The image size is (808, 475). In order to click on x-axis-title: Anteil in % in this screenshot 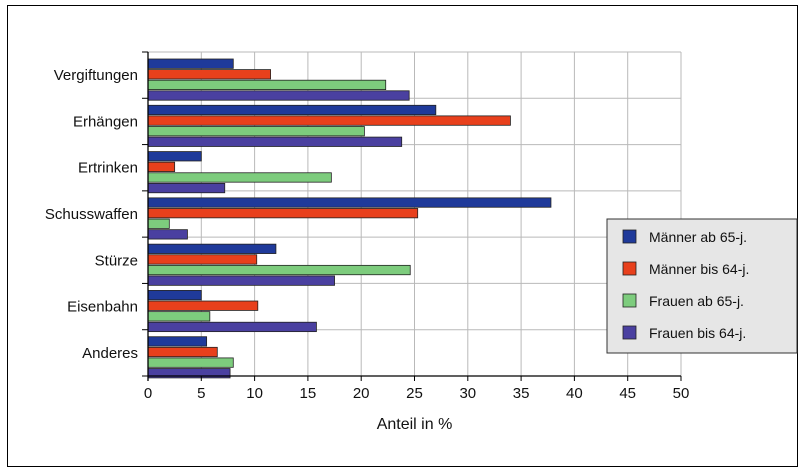, I will do `click(415, 424)`.